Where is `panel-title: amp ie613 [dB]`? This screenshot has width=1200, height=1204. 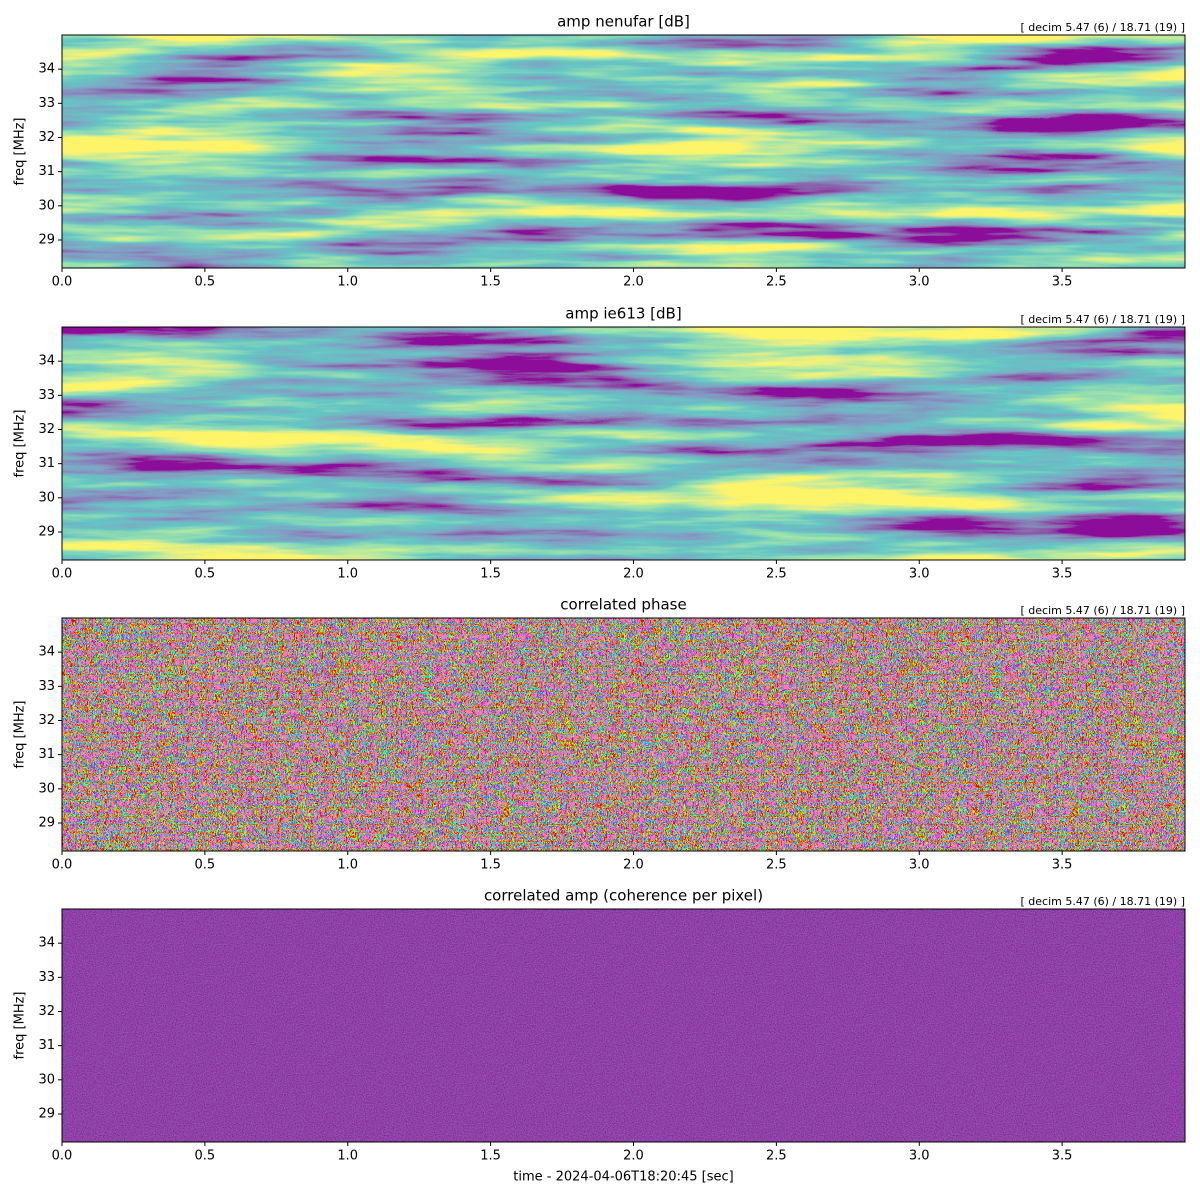 panel-title: amp ie613 [dB] is located at coordinates (623, 314).